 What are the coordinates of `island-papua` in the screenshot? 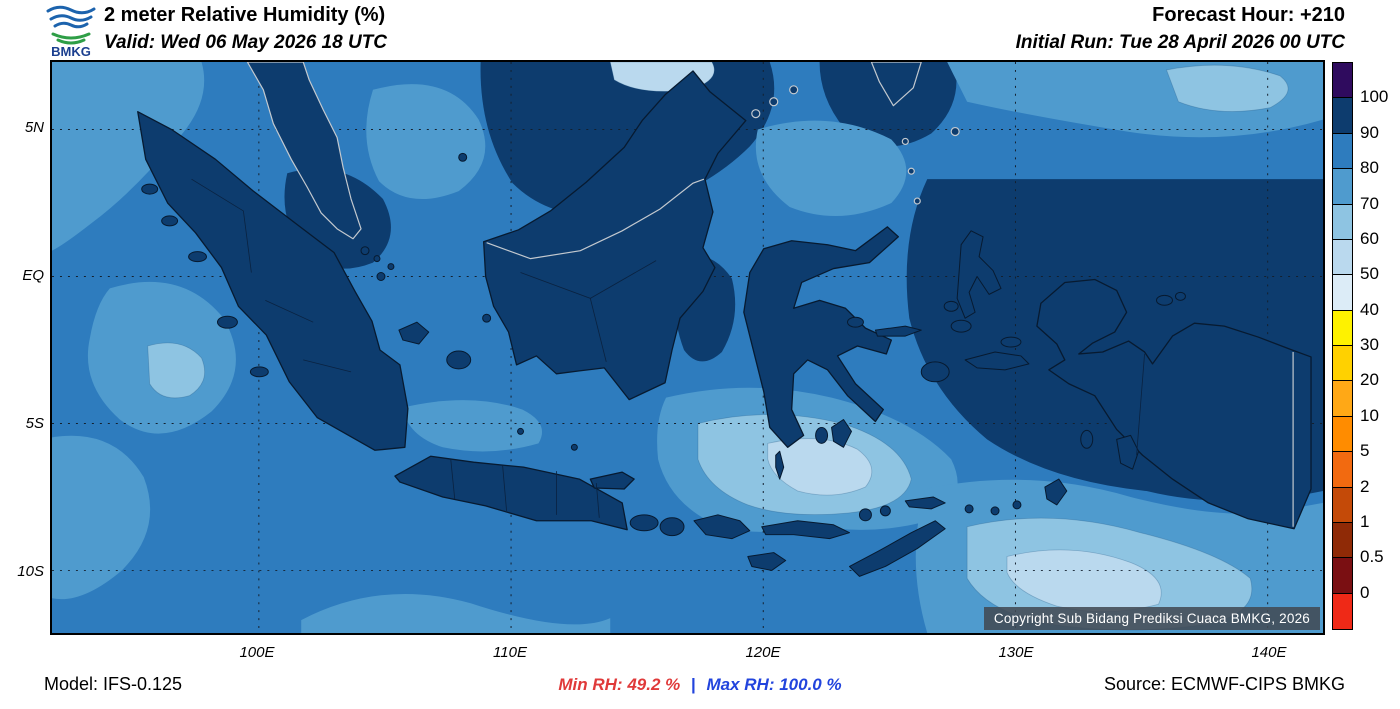 It's located at (1174, 404).